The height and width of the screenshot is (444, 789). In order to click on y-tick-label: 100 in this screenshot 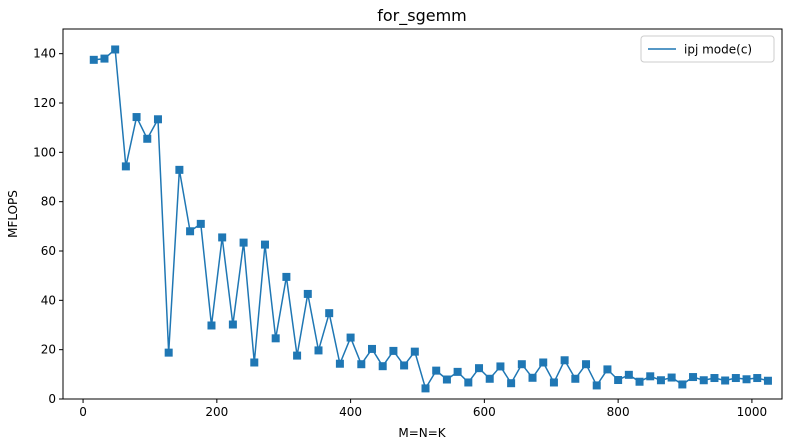, I will do `click(44, 152)`.